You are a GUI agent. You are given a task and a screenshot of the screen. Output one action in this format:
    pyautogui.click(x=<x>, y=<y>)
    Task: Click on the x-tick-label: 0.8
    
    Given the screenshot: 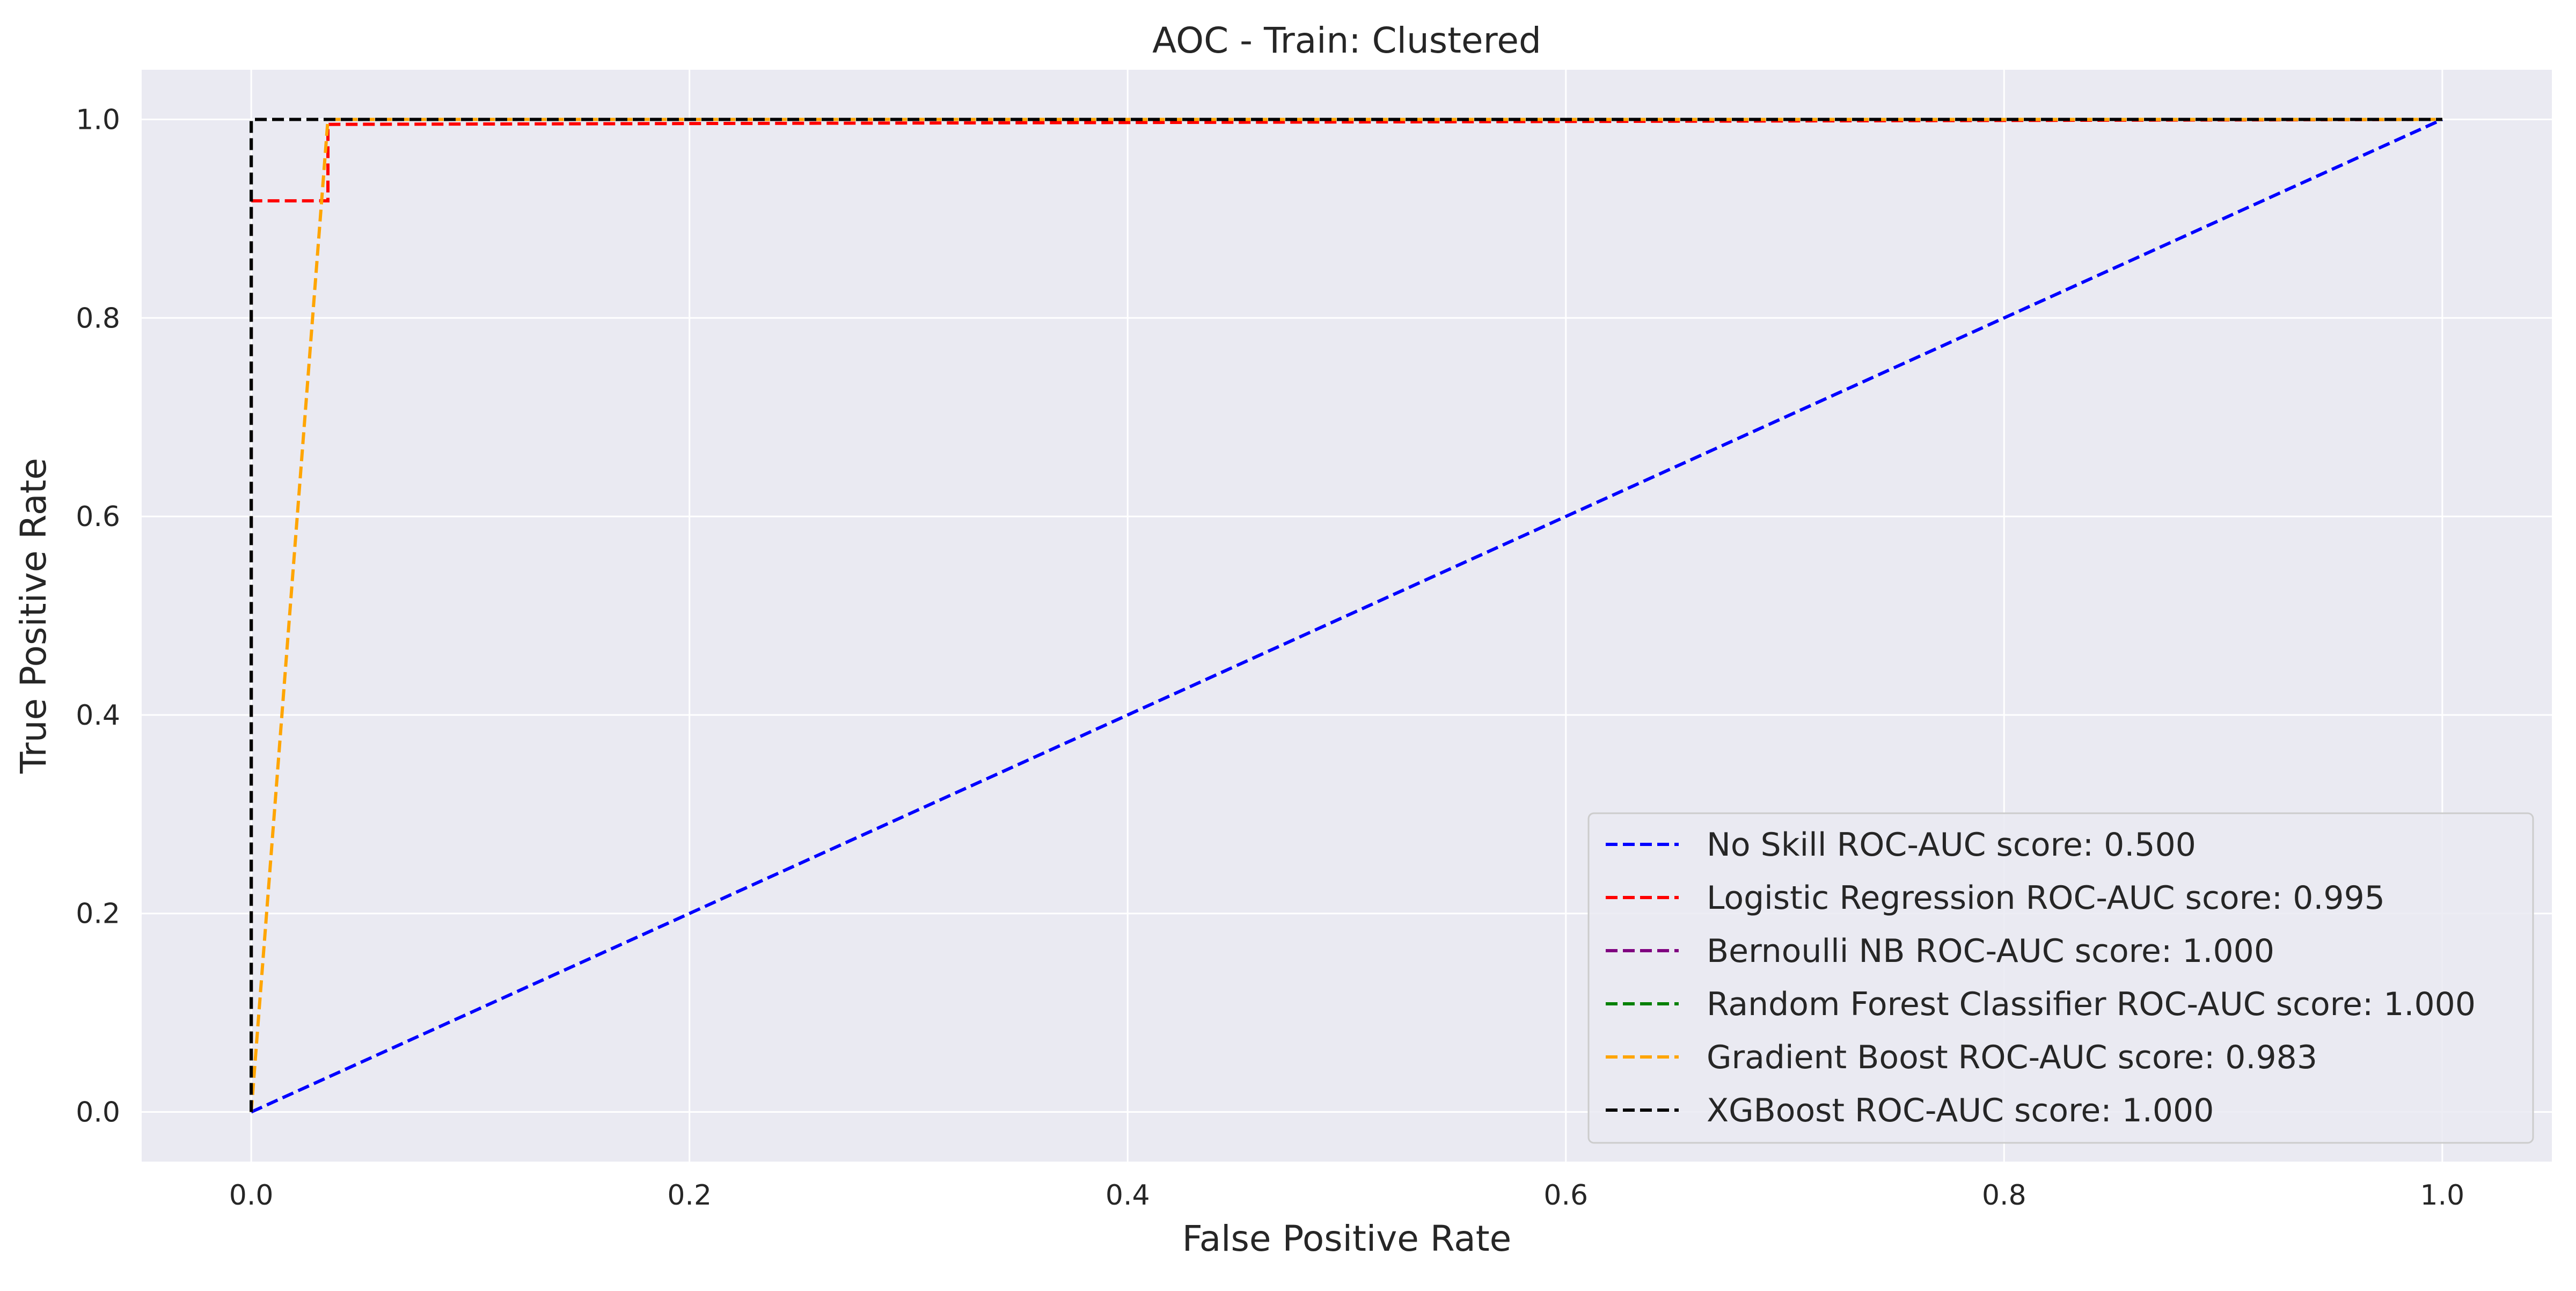 What is the action you would take?
    pyautogui.click(x=2004, y=1195)
    